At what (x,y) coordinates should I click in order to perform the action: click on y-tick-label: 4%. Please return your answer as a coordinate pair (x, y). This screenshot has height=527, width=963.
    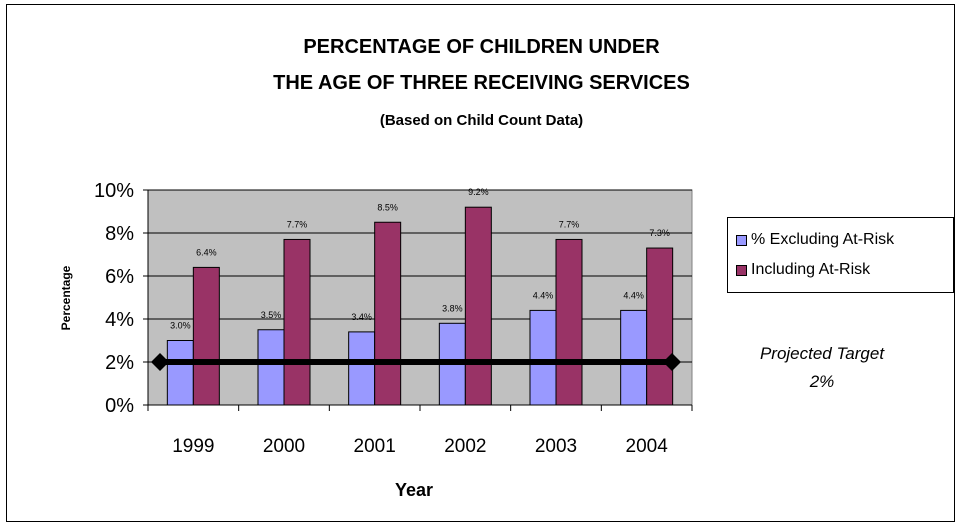
    Looking at the image, I should click on (119, 320).